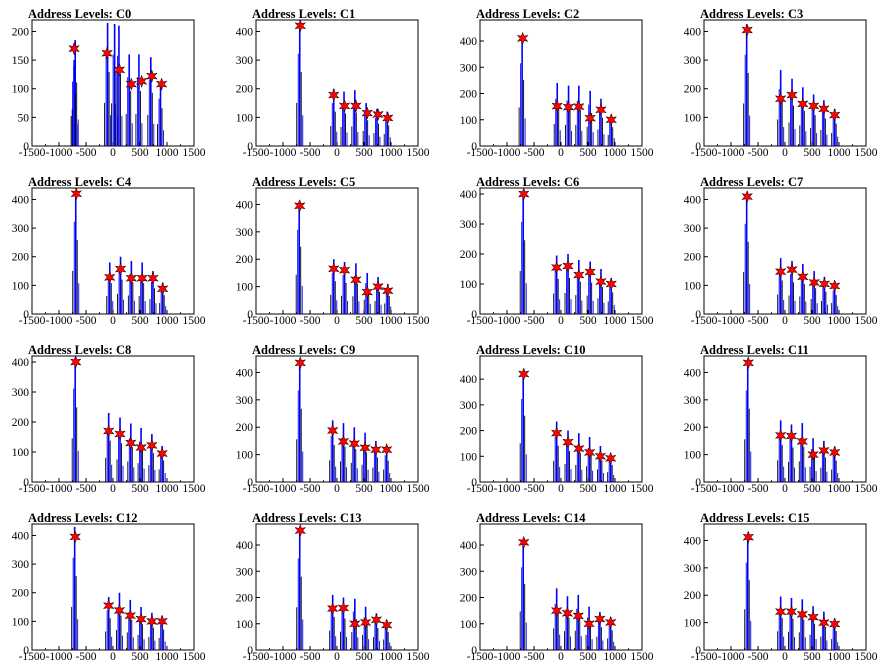 The image size is (896, 672). What do you see at coordinates (303, 14) in the screenshot?
I see `chart-title: Address Levels: C1` at bounding box center [303, 14].